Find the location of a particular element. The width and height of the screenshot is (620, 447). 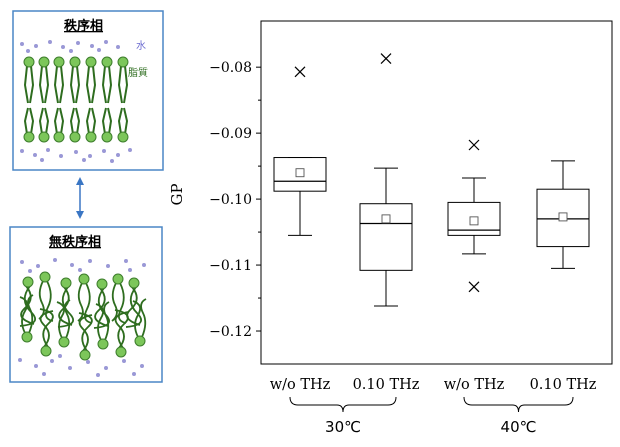

disordered-water-molecules is located at coordinates (82, 317).